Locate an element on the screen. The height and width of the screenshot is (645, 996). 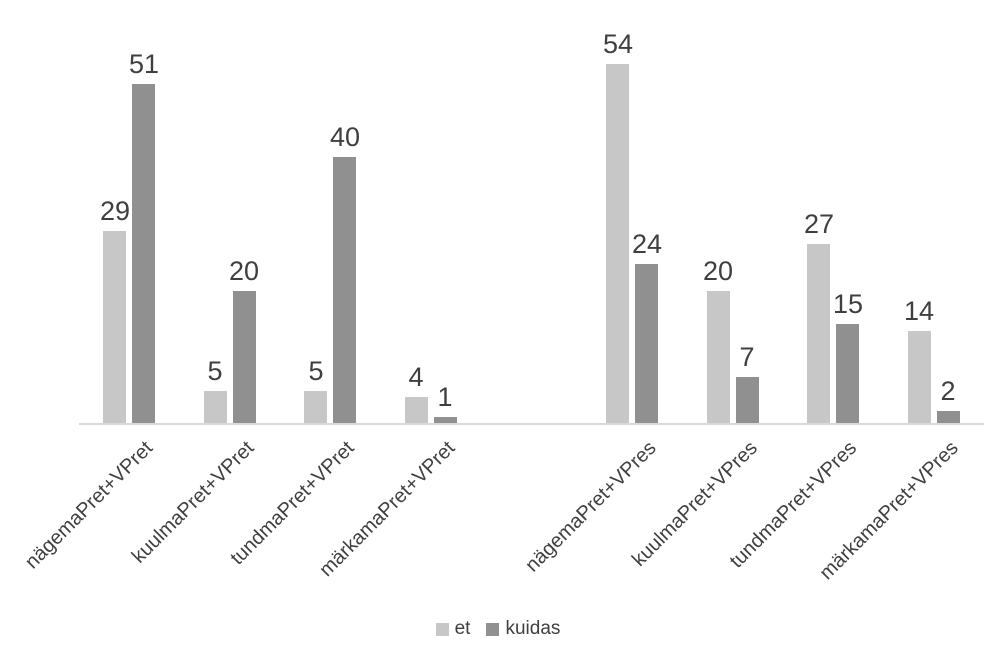
value-label: 29 is located at coordinates (115, 210).